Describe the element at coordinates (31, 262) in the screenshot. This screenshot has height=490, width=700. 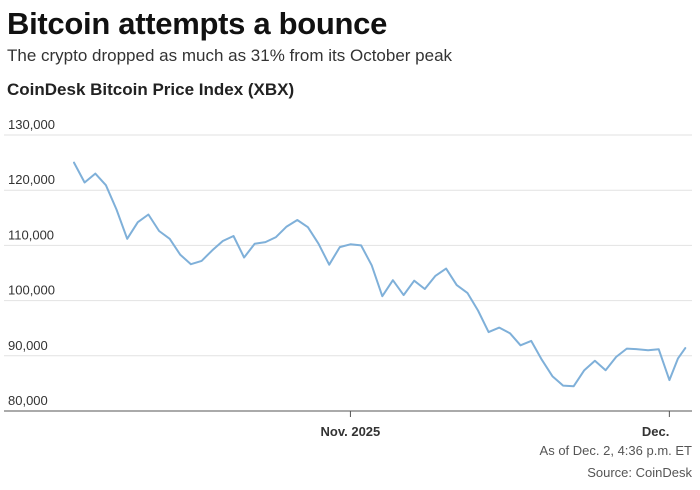
I see `y-axis-ticks: 130,000 120,000 110,000 100,000 90,000 80,000` at that location.